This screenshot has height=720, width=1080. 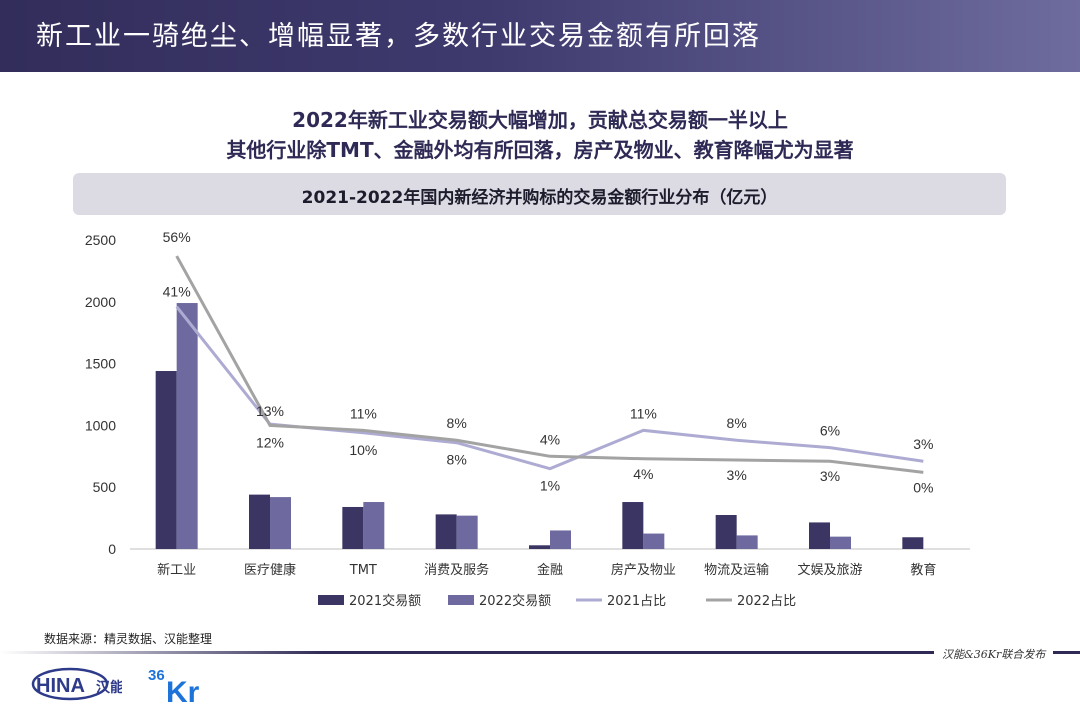 I want to click on label-2021-share: 41%, so click(x=177, y=292).